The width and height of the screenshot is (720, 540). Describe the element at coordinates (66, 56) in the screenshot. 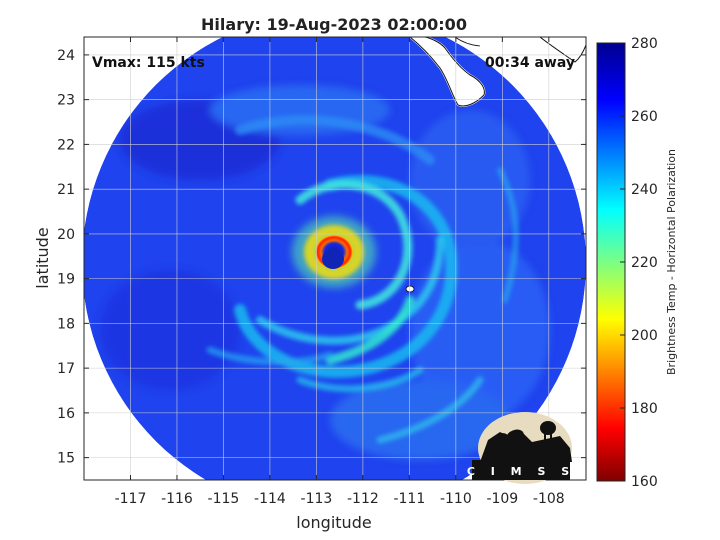

I see `y-tick-label: 24` at that location.